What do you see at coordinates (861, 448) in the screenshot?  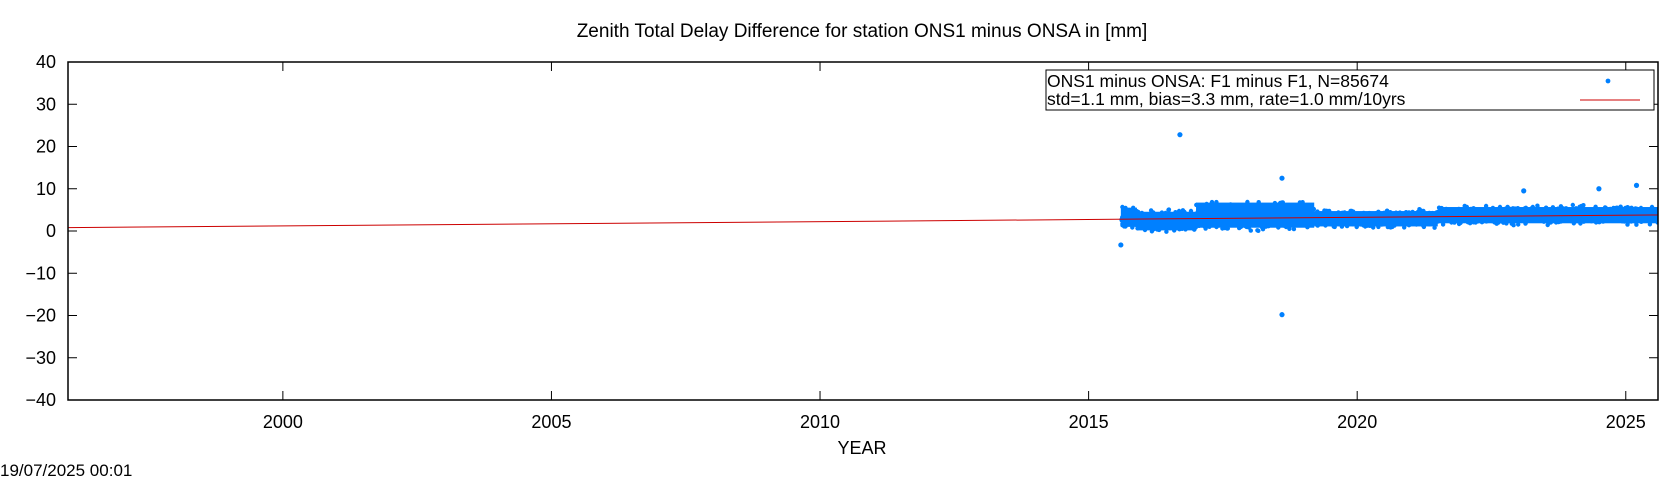 I see `x-axis-label: YEAR` at bounding box center [861, 448].